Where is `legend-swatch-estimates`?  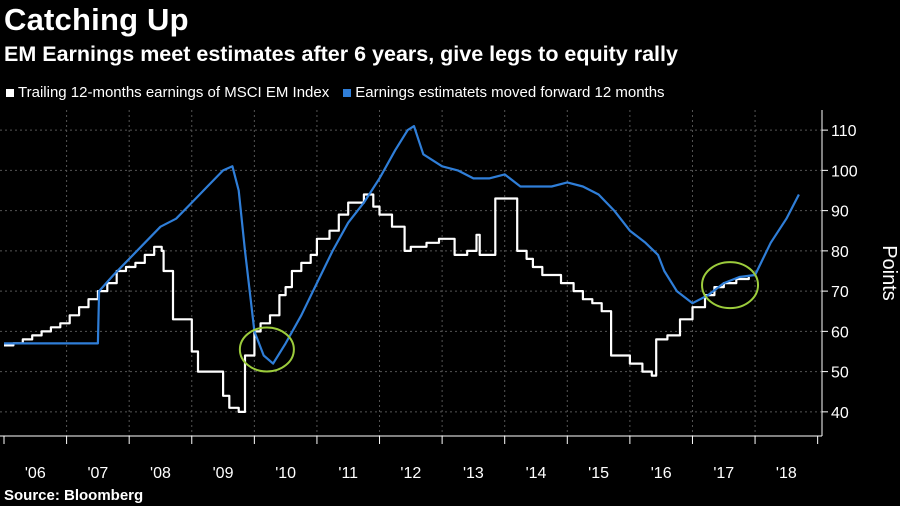
legend-swatch-estimates is located at coordinates (347, 92).